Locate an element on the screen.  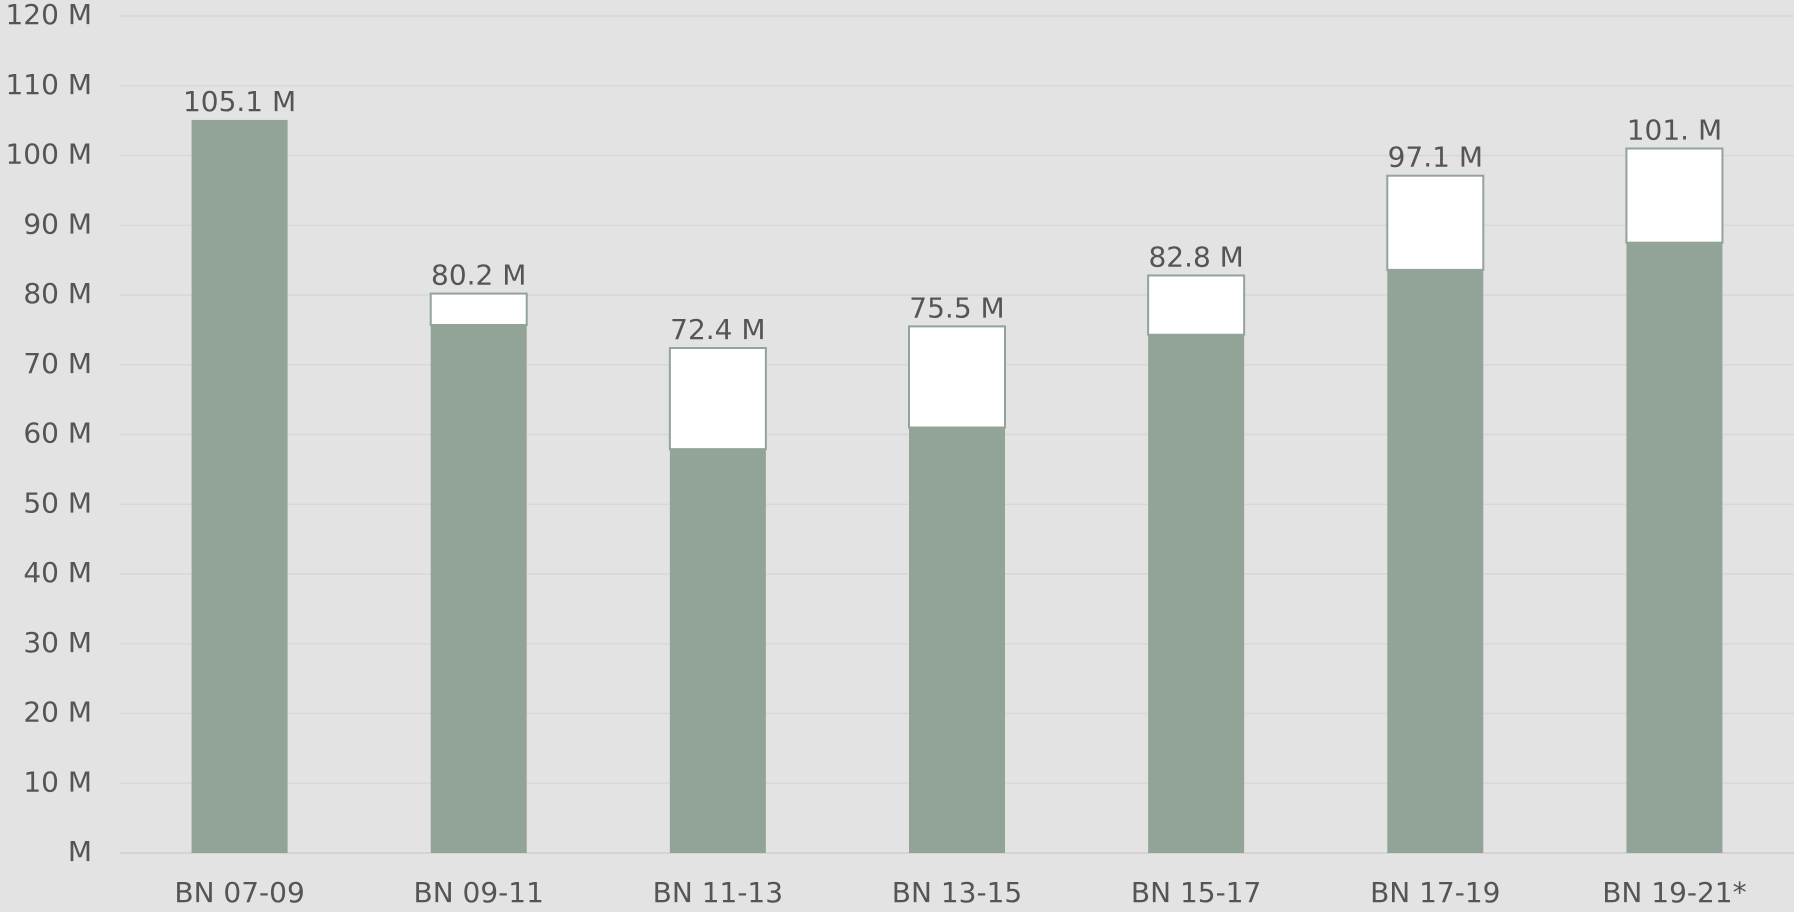
y-tick-label: 110 M is located at coordinates (48, 84).